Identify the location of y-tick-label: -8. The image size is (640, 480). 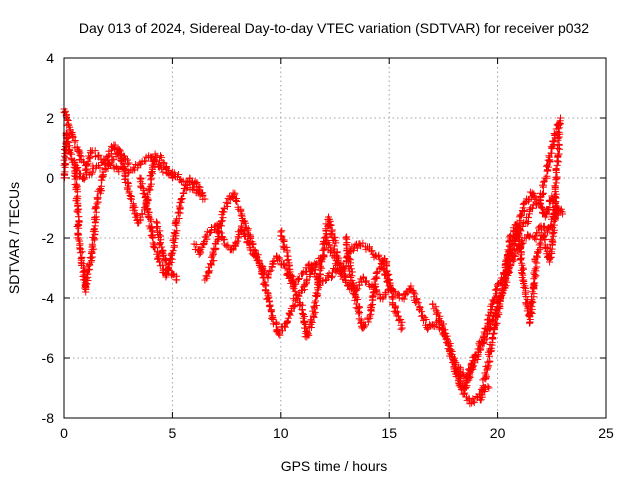
(48, 418).